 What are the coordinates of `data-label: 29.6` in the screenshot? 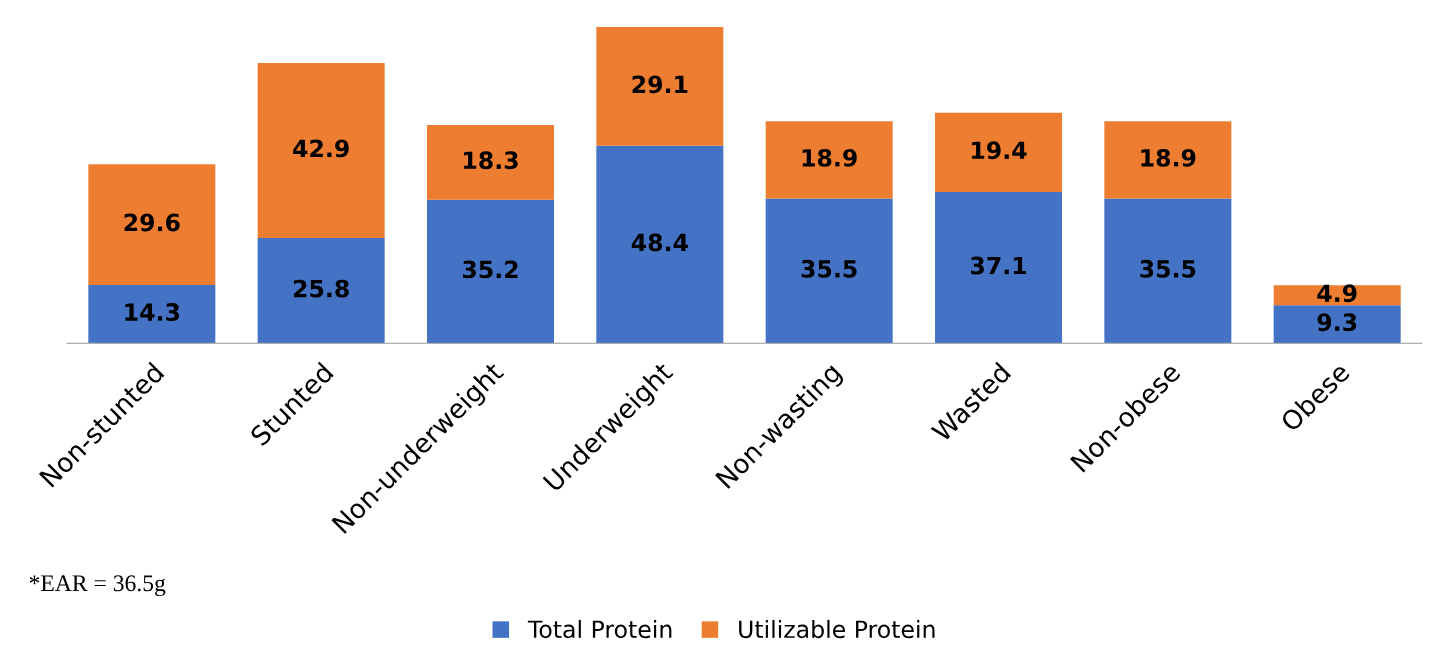 It's located at (152, 222).